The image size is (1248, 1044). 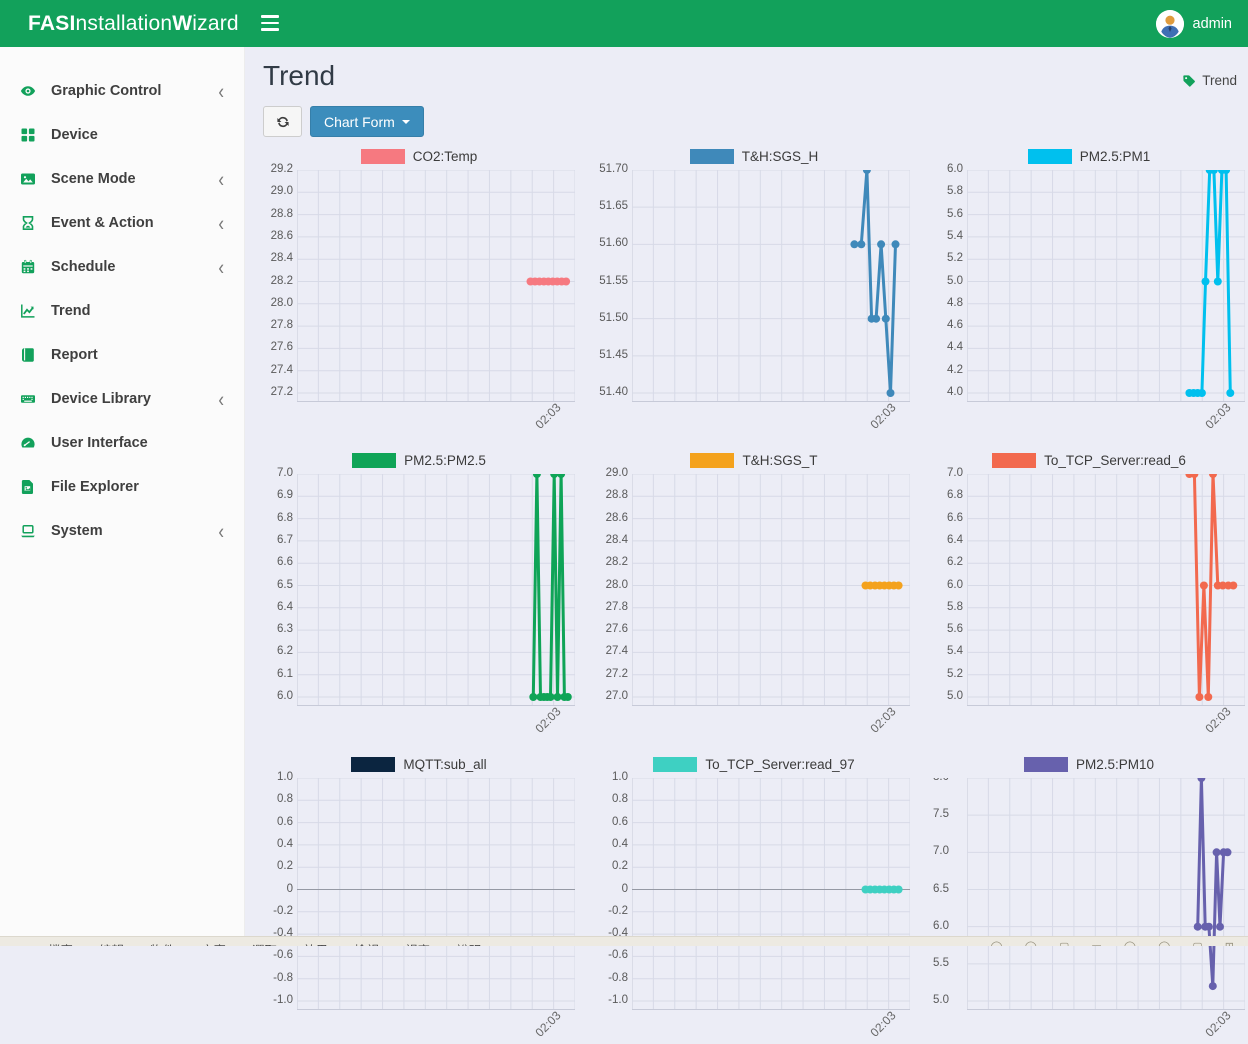 I want to click on legend-label: MQTT:sub_all, so click(x=444, y=764).